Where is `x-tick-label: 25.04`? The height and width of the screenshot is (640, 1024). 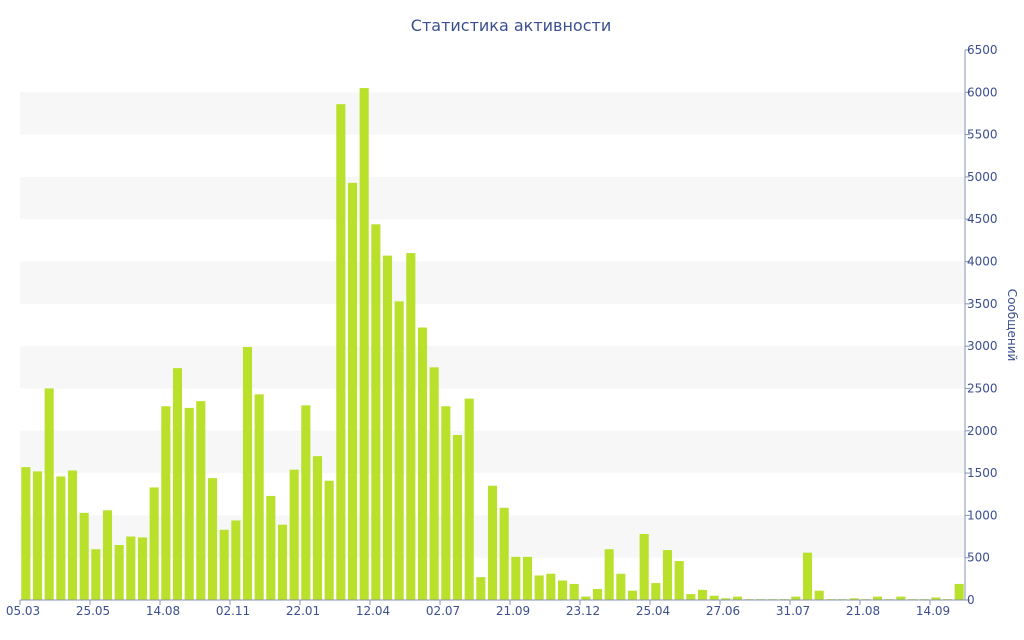
x-tick-label: 25.04 is located at coordinates (653, 611).